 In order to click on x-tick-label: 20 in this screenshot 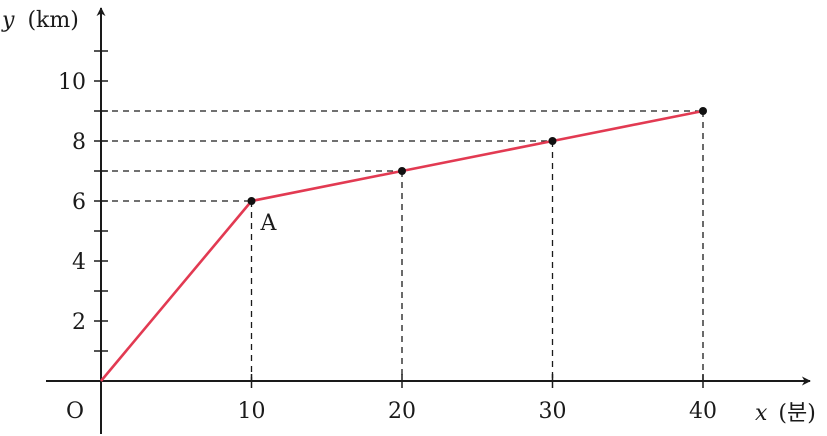, I will do `click(402, 411)`.